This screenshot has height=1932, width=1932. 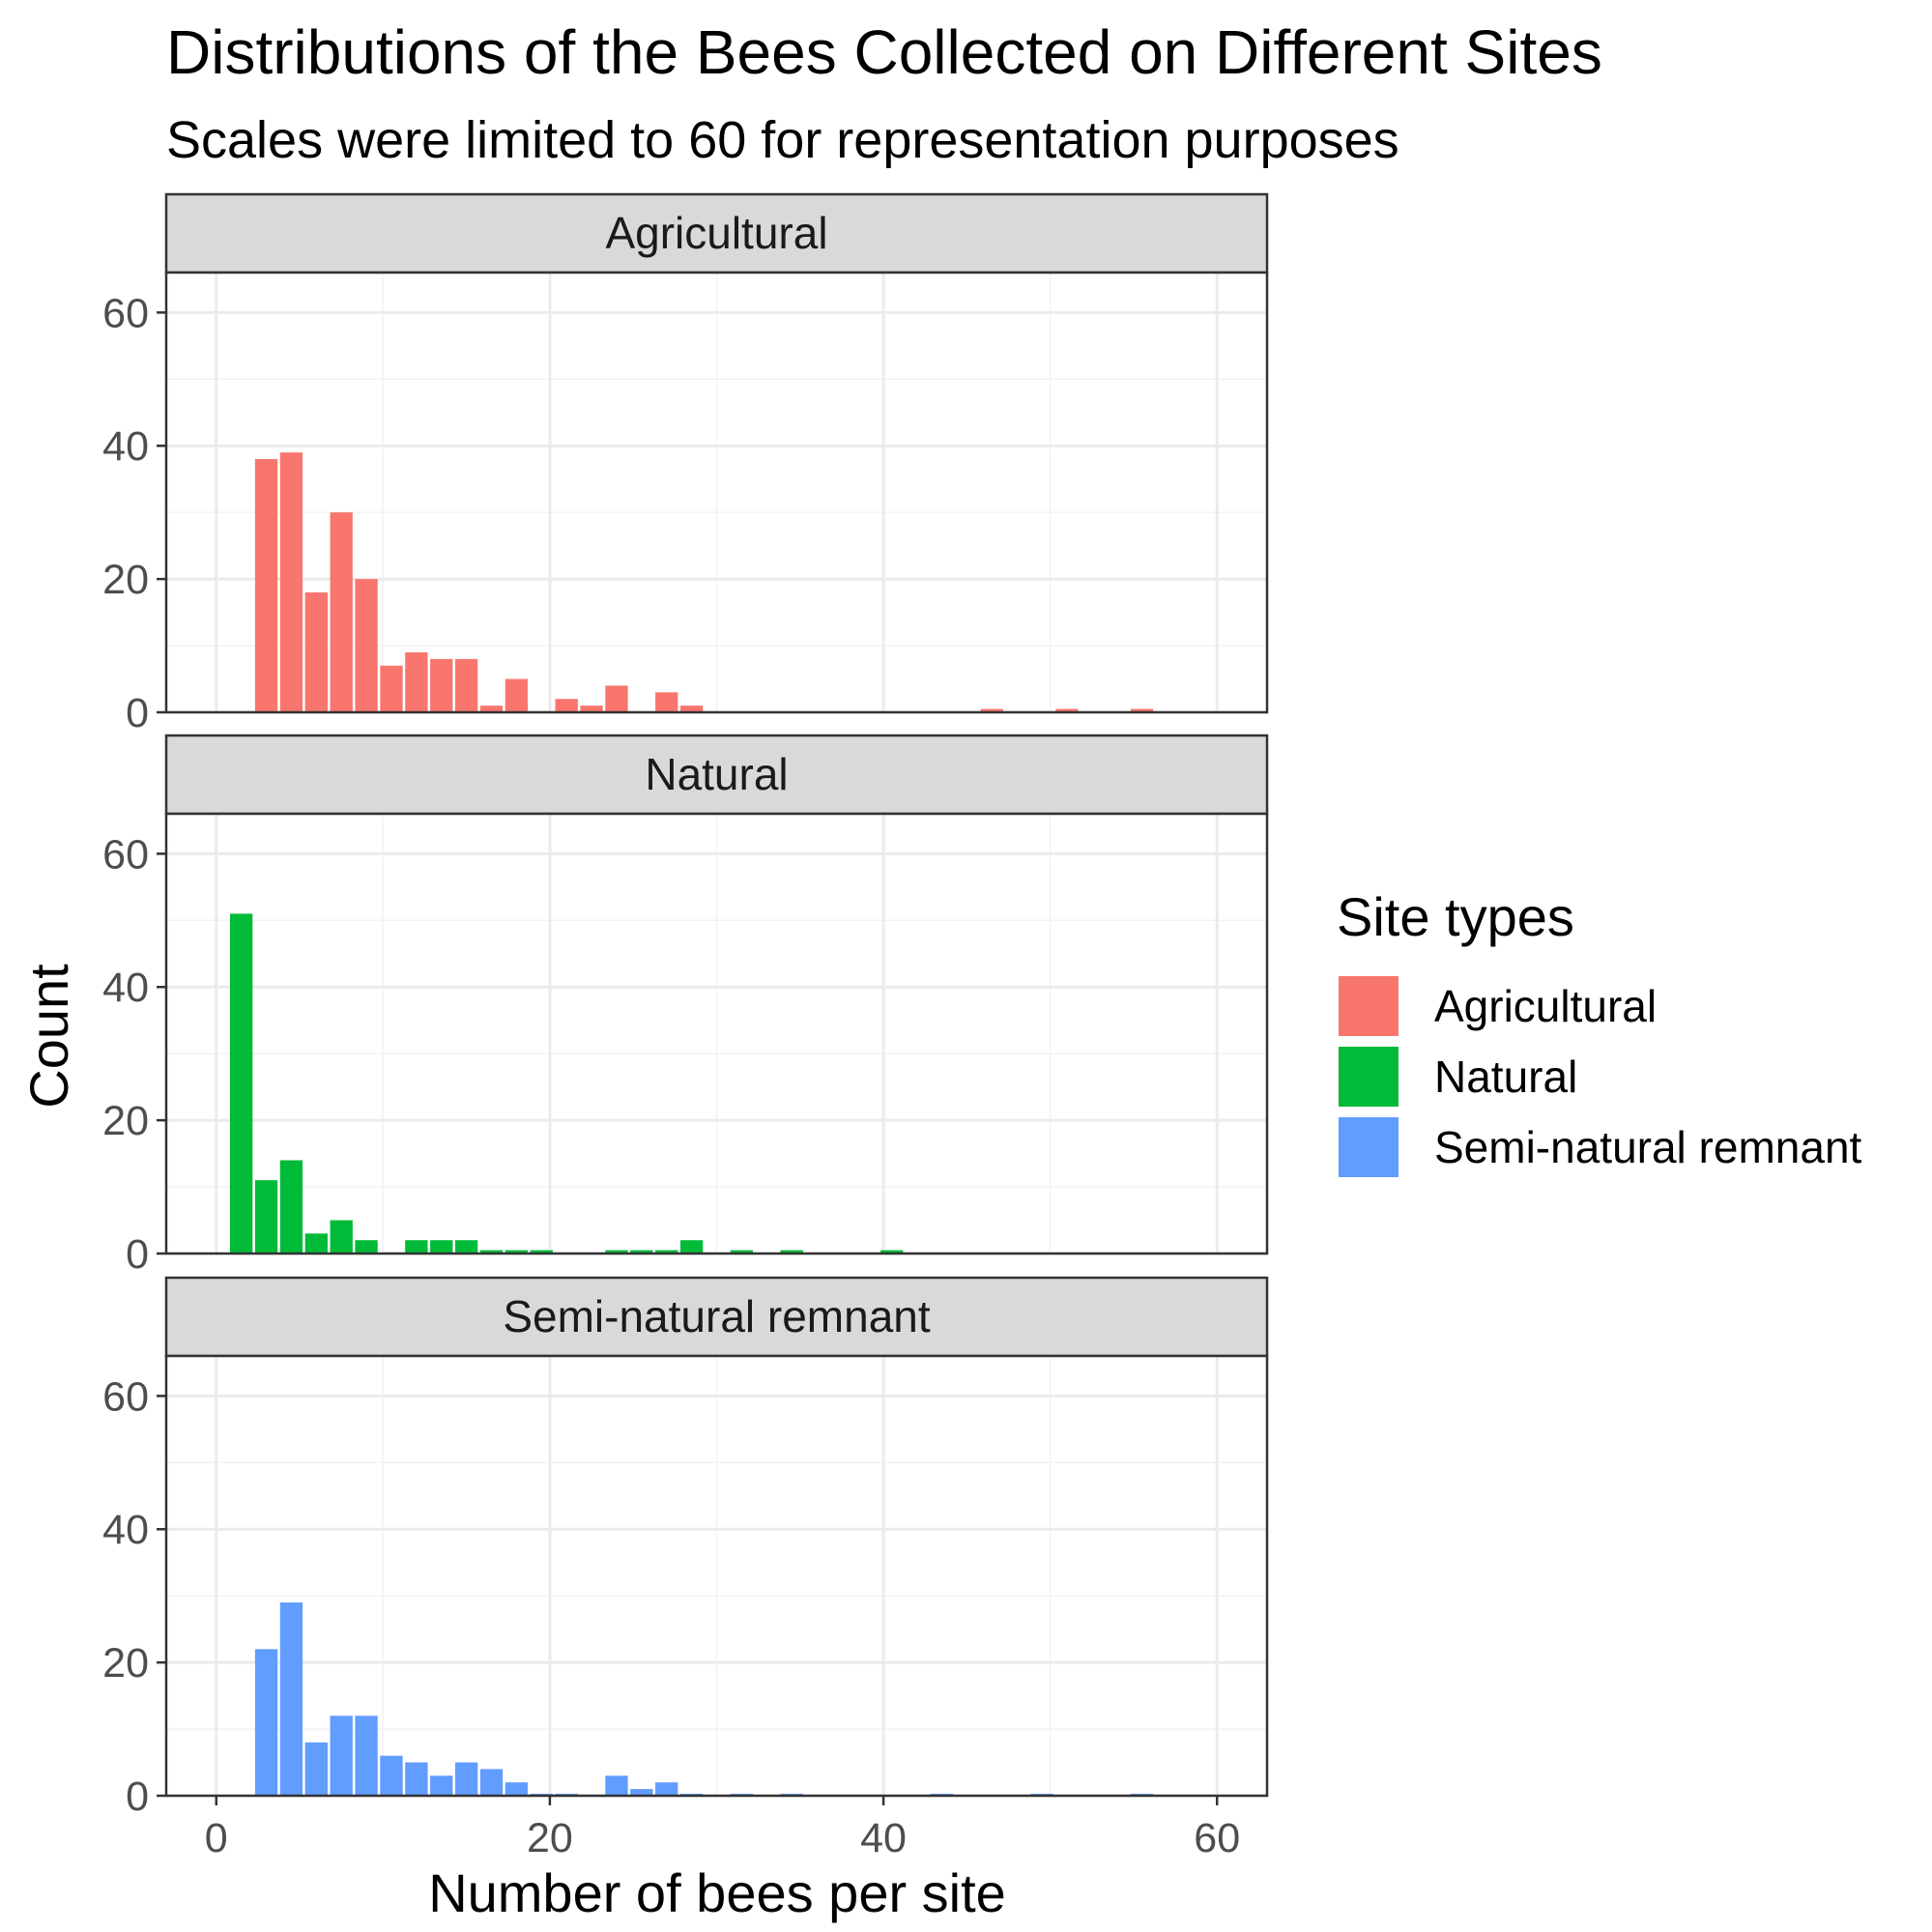 What do you see at coordinates (1505, 1077) in the screenshot?
I see `legend-label: Natural` at bounding box center [1505, 1077].